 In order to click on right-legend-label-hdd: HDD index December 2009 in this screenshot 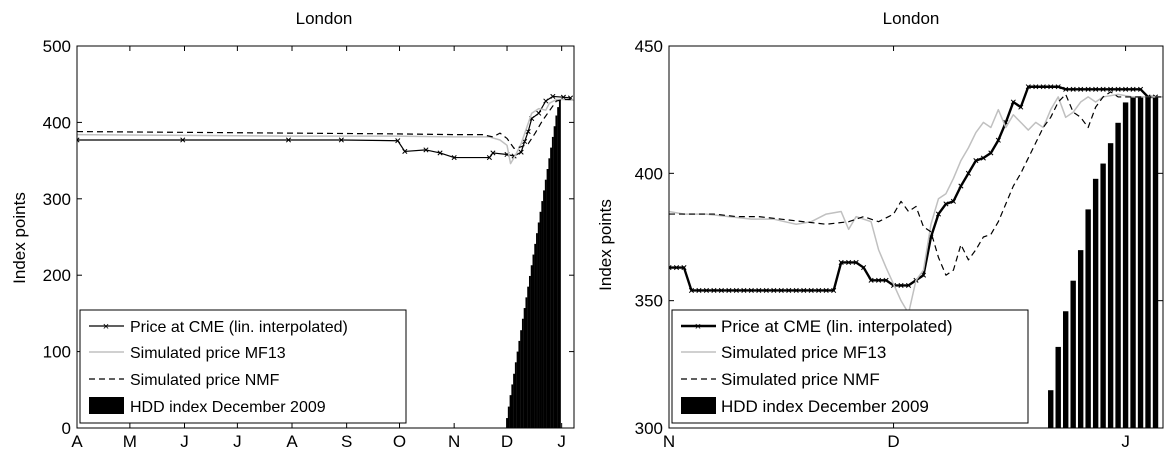, I will do `click(825, 406)`.